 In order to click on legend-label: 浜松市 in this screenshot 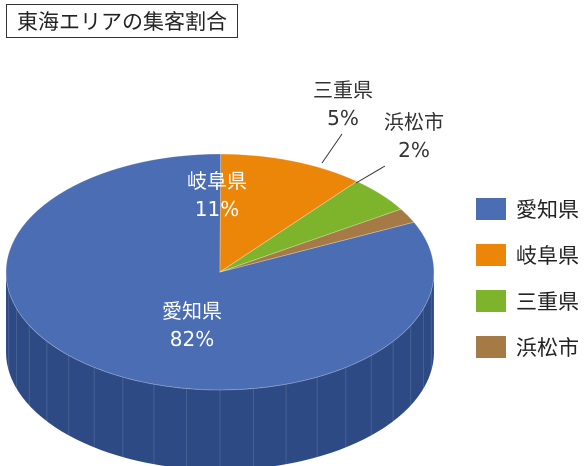, I will do `click(547, 348)`.